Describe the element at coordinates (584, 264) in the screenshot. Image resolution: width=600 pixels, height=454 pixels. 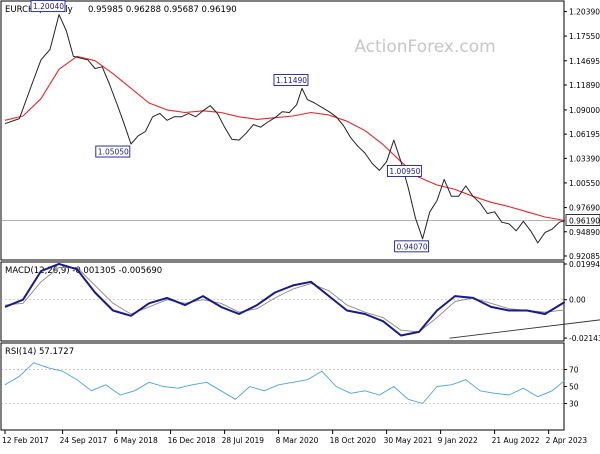
I see `macd-axis-tick-label: 0.019943` at that location.